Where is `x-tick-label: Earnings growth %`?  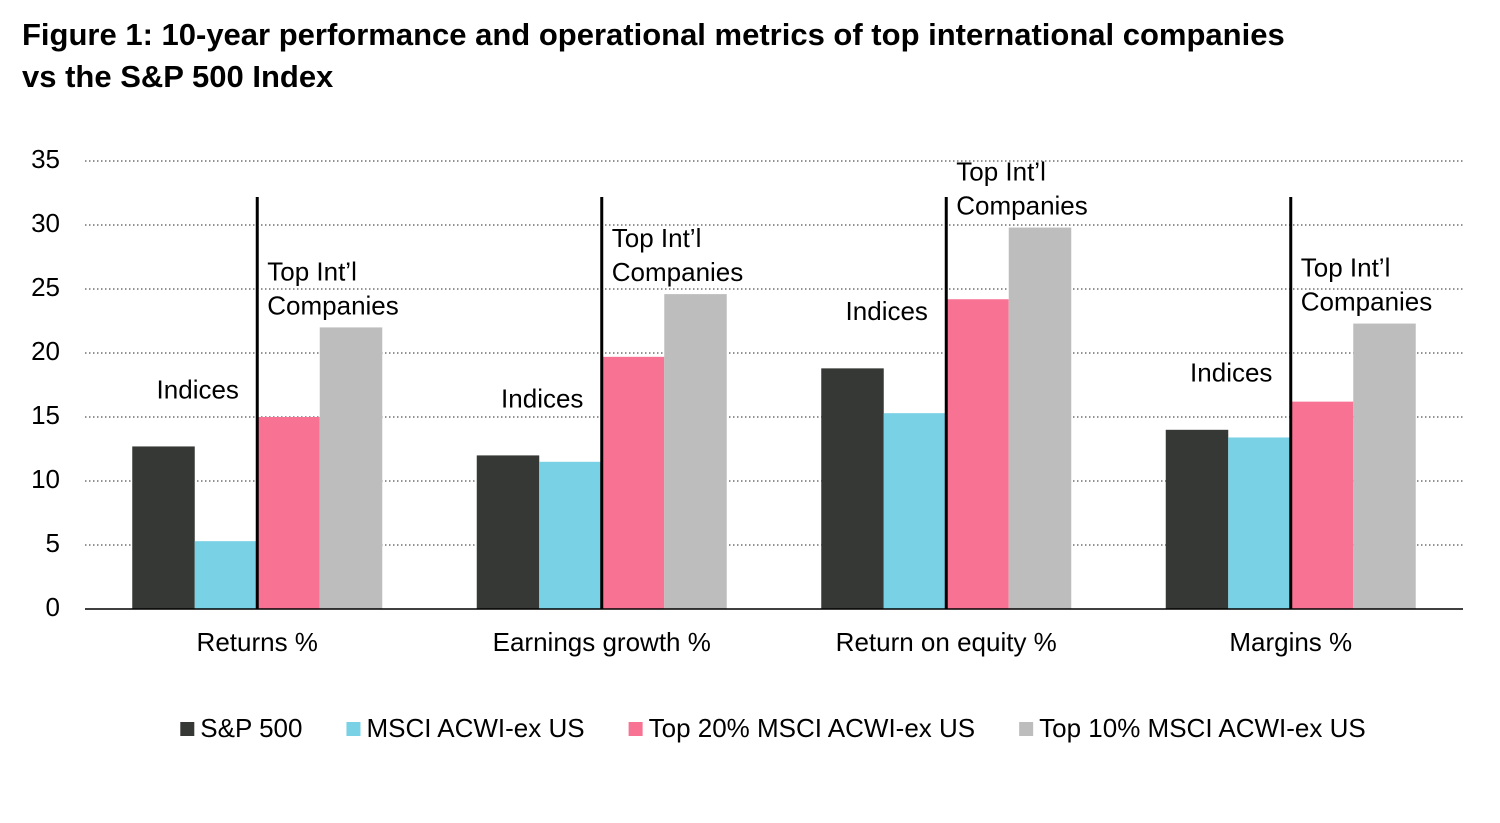 x-tick-label: Earnings growth % is located at coordinates (602, 642).